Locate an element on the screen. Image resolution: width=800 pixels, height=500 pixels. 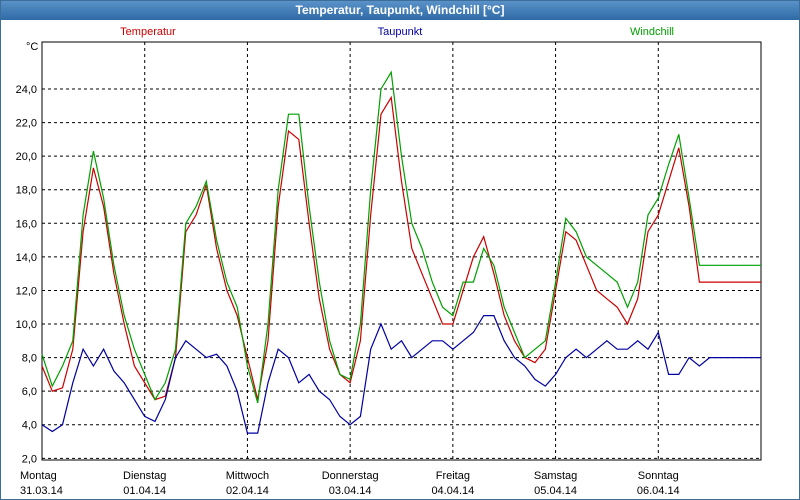
x-day-label: Montag is located at coordinates (38, 476).